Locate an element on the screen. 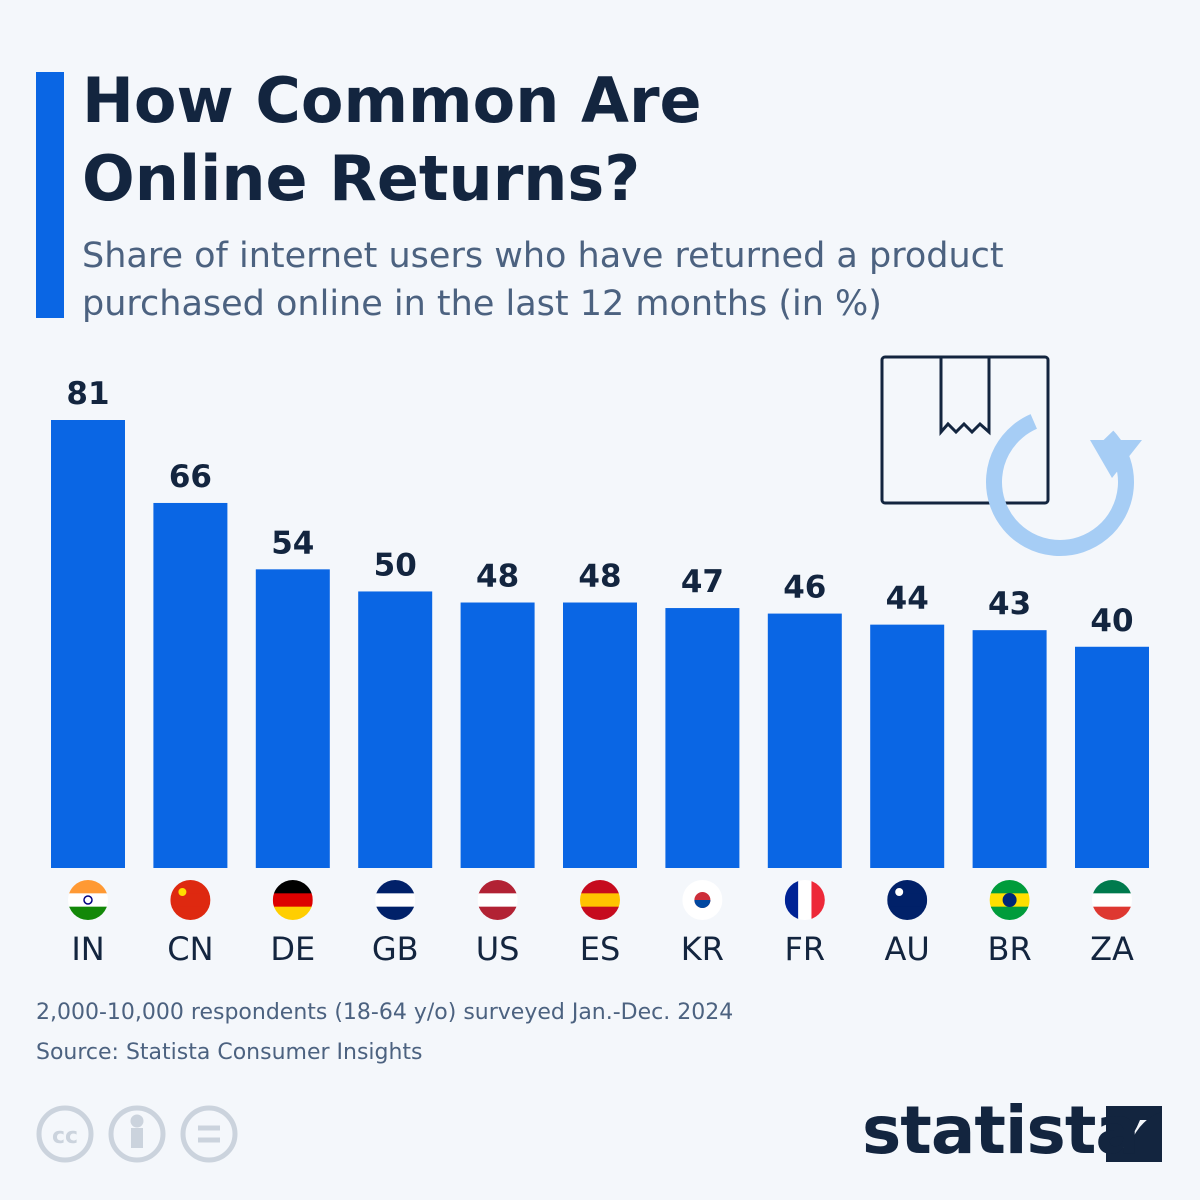  accent-bar is located at coordinates (50, 195).